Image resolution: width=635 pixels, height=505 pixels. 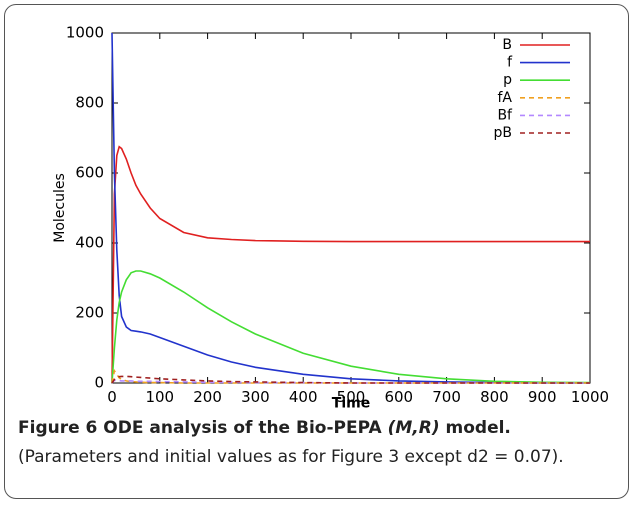 I want to click on x-tick-label: 200, so click(x=207, y=397).